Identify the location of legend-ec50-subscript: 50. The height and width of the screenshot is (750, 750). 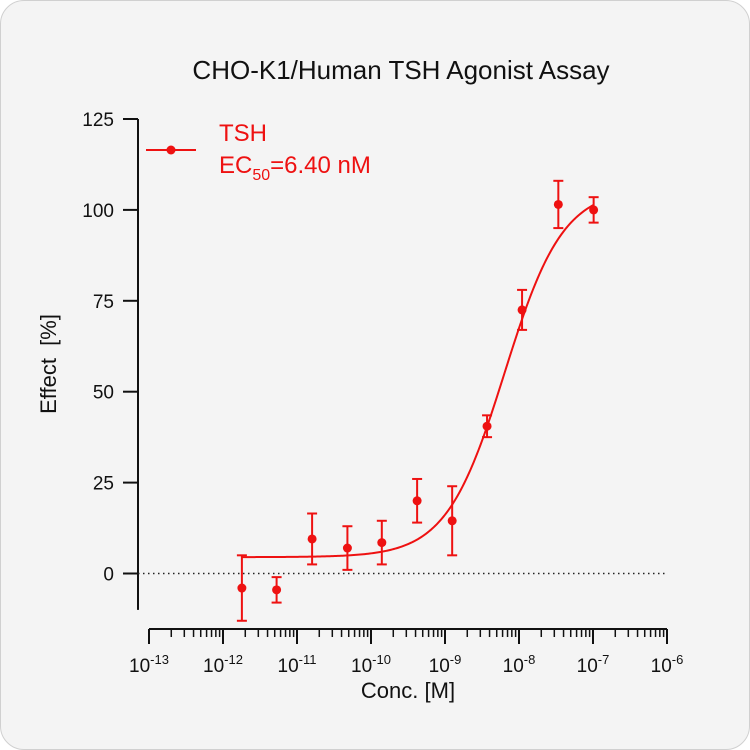
(261, 175).